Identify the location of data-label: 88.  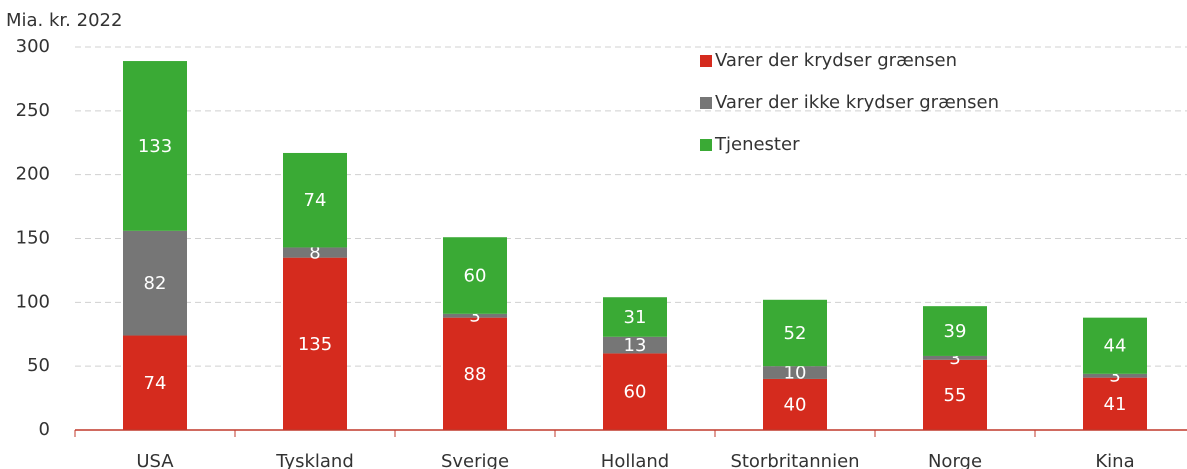
(475, 374).